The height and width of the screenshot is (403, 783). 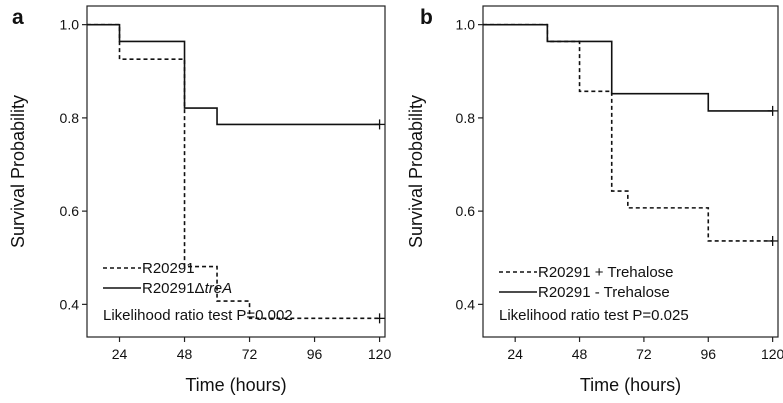 What do you see at coordinates (644, 354) in the screenshot?
I see `panel-b-x-tick-label-72: 72` at bounding box center [644, 354].